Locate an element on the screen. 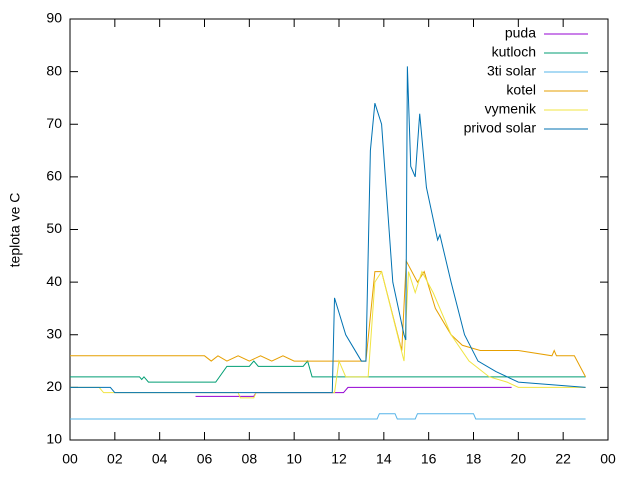  y-axis-label: teplota ve C is located at coordinates (15, 230).